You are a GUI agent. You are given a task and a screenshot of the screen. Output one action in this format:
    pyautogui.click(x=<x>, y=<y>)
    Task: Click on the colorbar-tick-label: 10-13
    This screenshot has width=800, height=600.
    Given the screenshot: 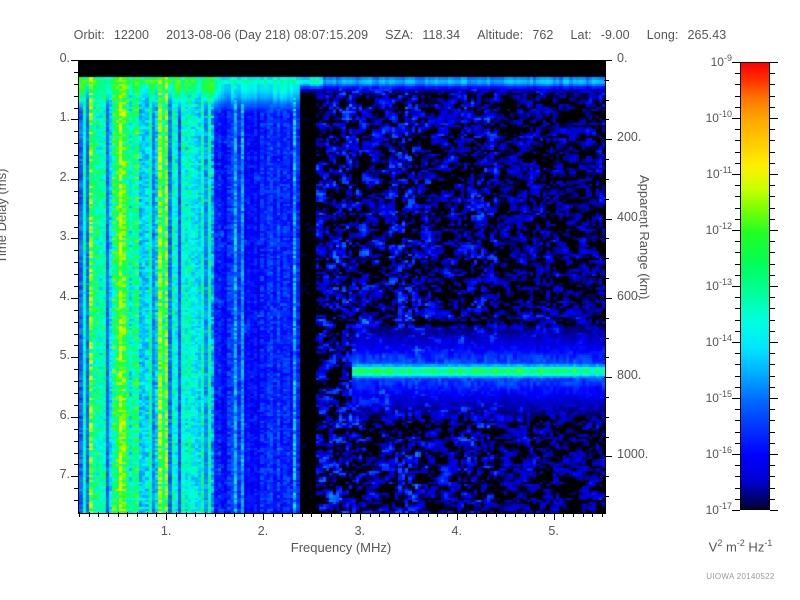 What is the action you would take?
    pyautogui.click(x=718, y=285)
    